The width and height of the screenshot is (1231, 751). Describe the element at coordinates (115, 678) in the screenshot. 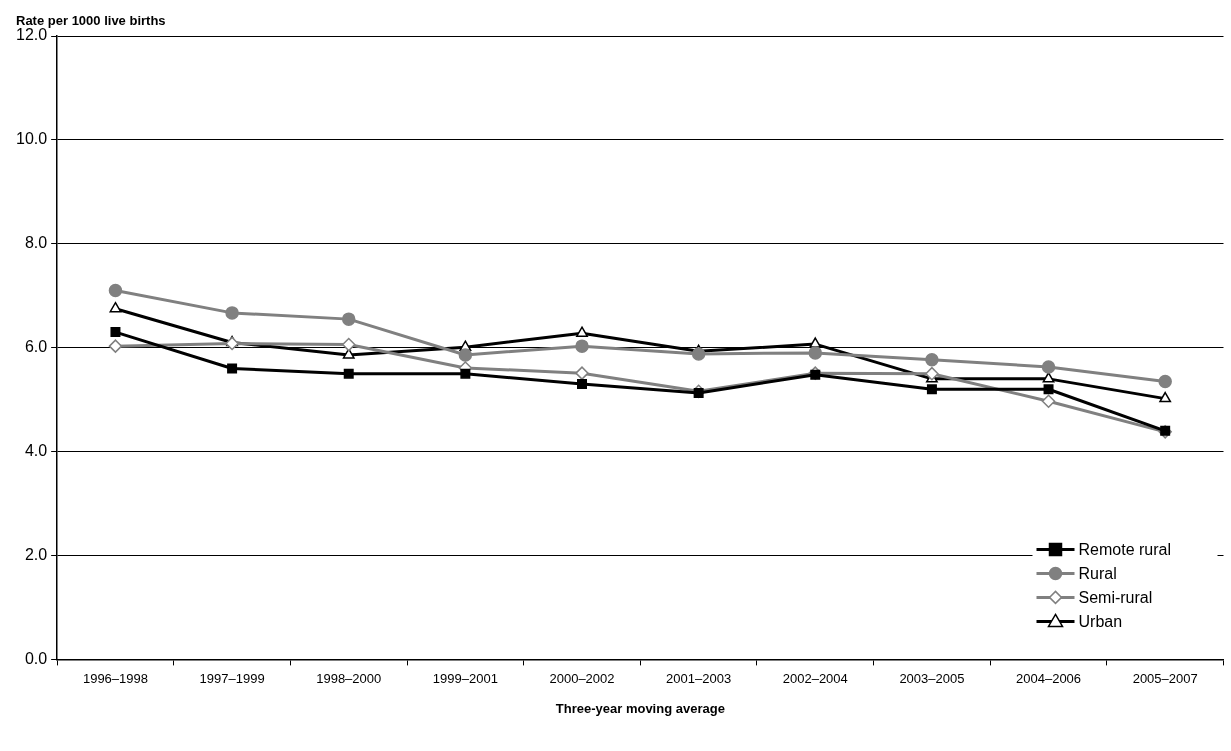

I see `x-tick-label: 1996–1998` at that location.